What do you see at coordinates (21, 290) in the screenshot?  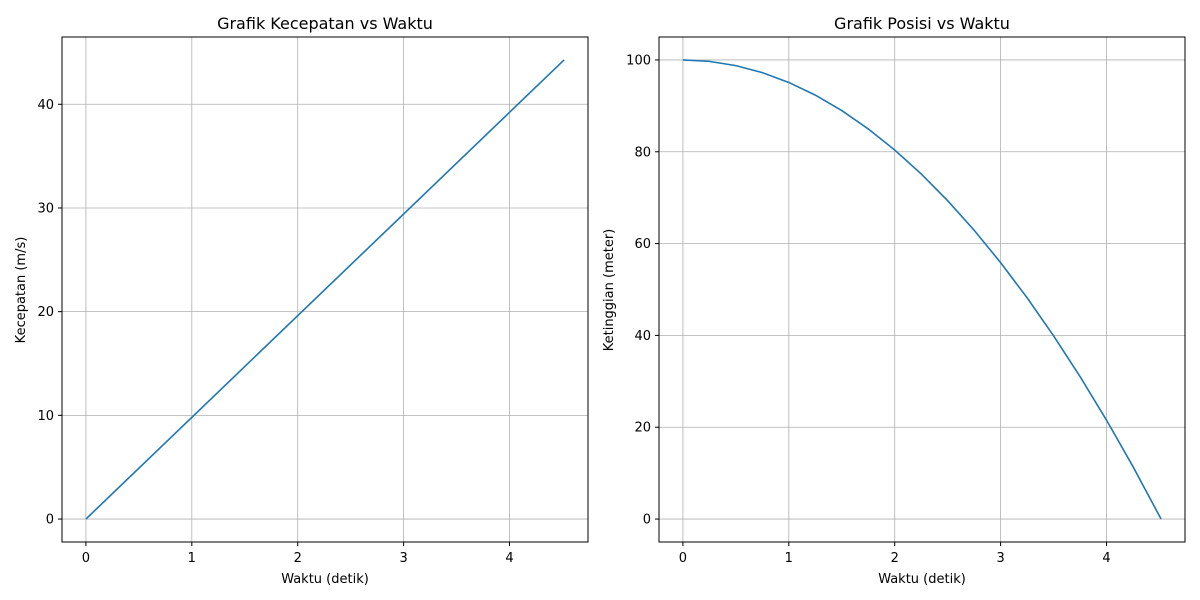 I see `y-axis-label: Kecepatan (m/s)` at bounding box center [21, 290].